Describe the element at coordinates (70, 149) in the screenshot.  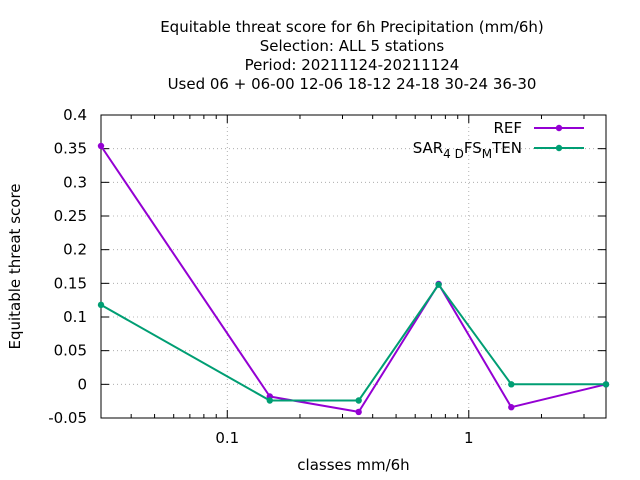
I see `y-tick-label: 0.35` at that location.